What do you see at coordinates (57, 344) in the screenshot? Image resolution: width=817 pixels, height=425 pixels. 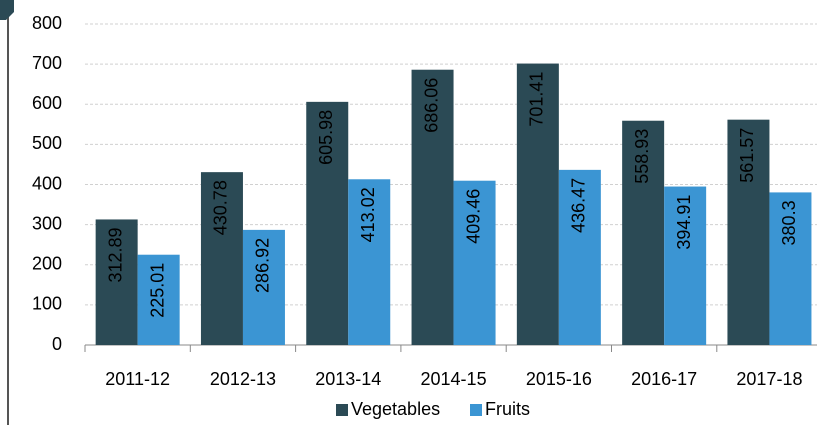 I see `y-tick-label: 0` at bounding box center [57, 344].